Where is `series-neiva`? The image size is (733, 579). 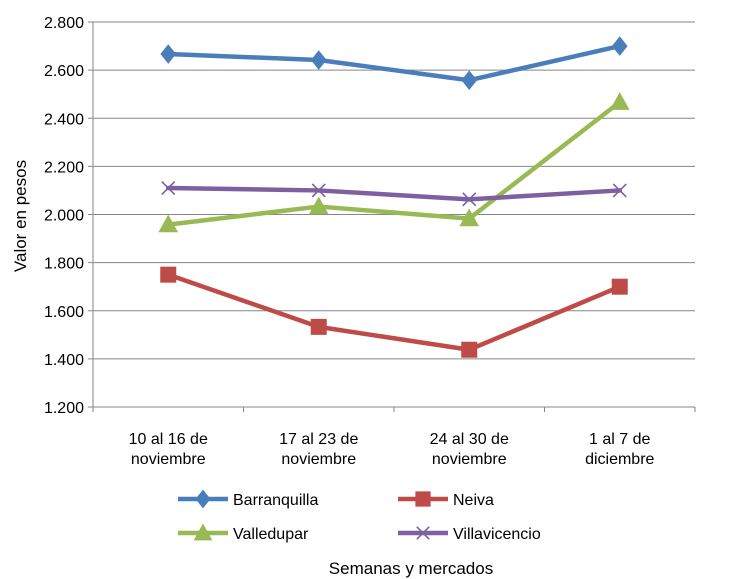 series-neiva is located at coordinates (394, 312).